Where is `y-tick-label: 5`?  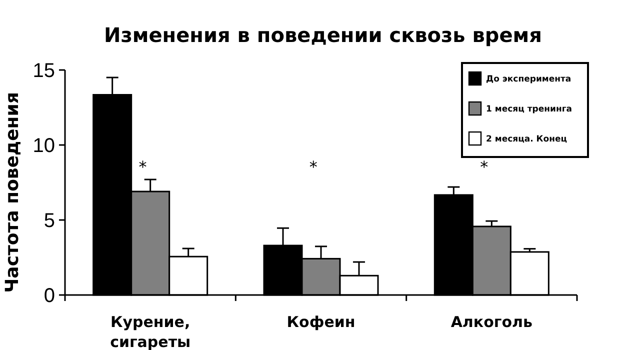
y-tick-label: 5 is located at coordinates (49, 221).